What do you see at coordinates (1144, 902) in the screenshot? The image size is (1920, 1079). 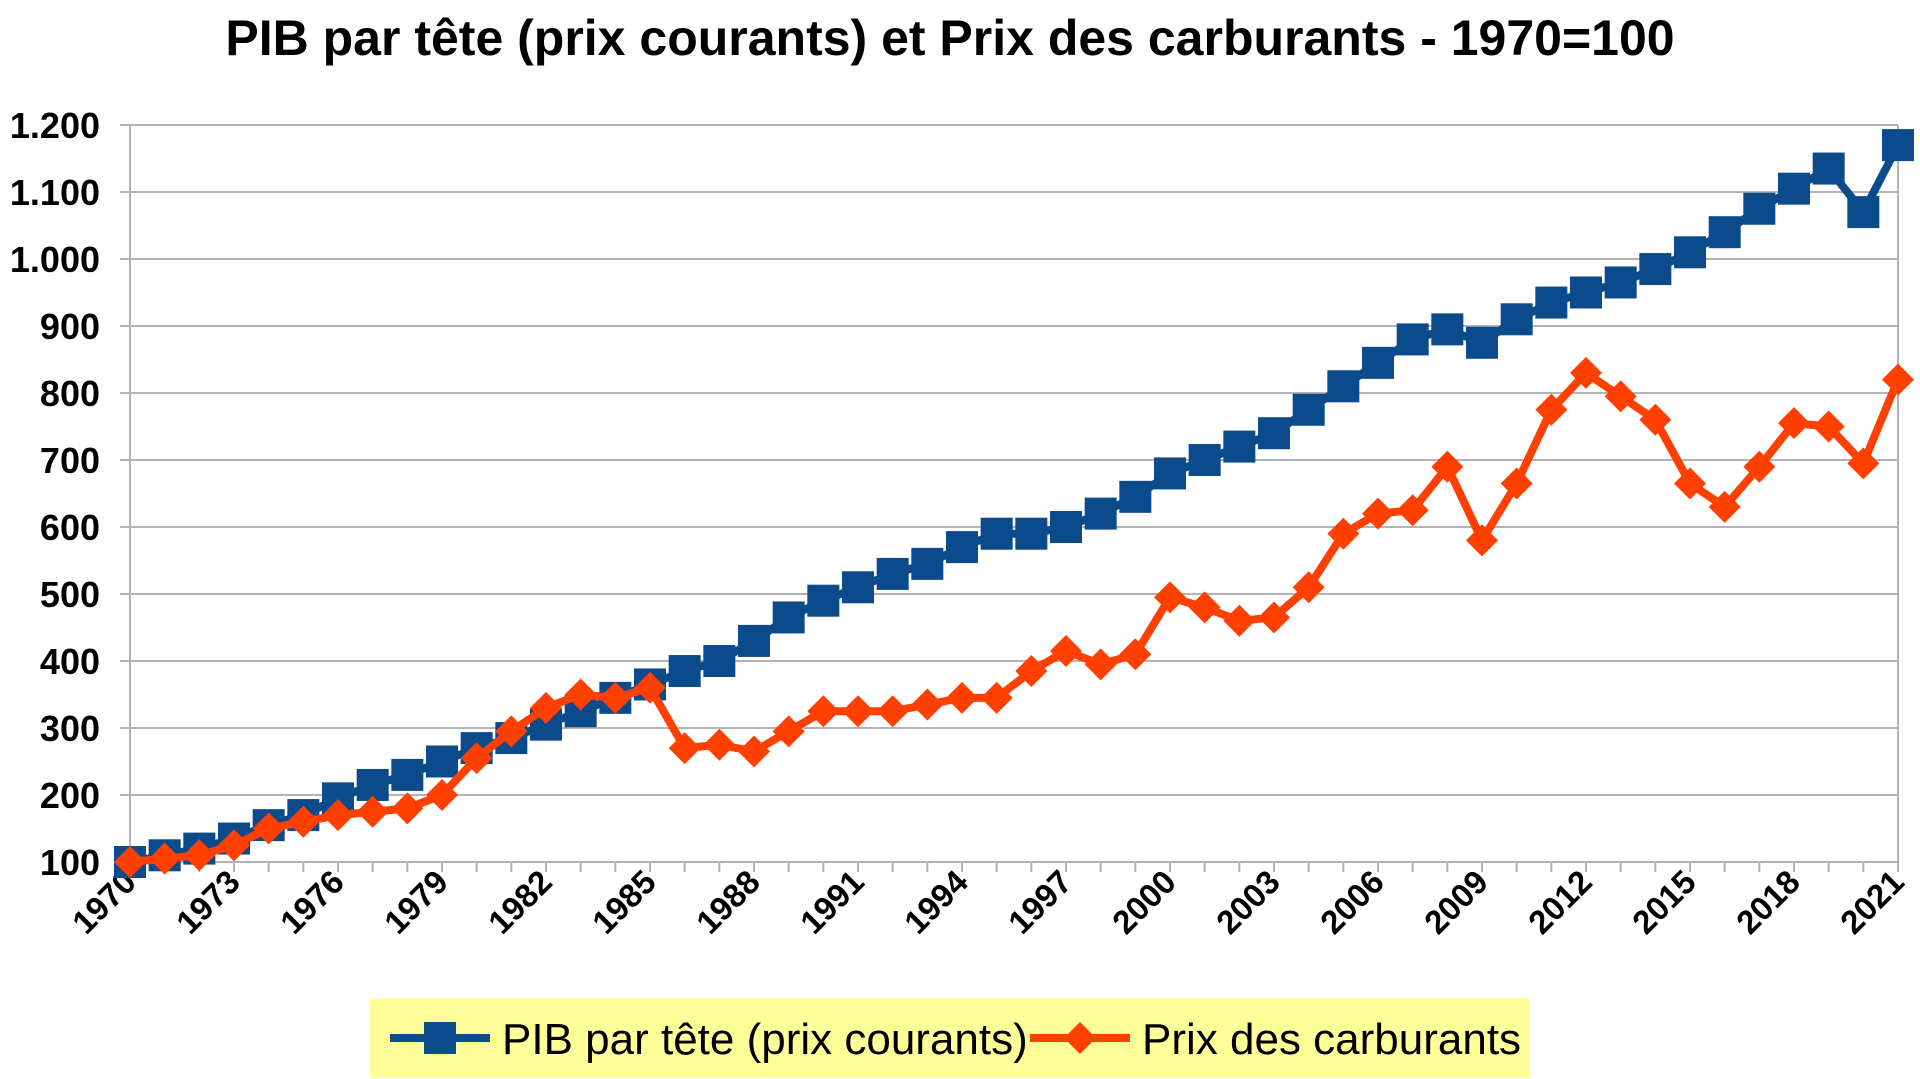 I see `x-tick-label: 2000` at bounding box center [1144, 902].